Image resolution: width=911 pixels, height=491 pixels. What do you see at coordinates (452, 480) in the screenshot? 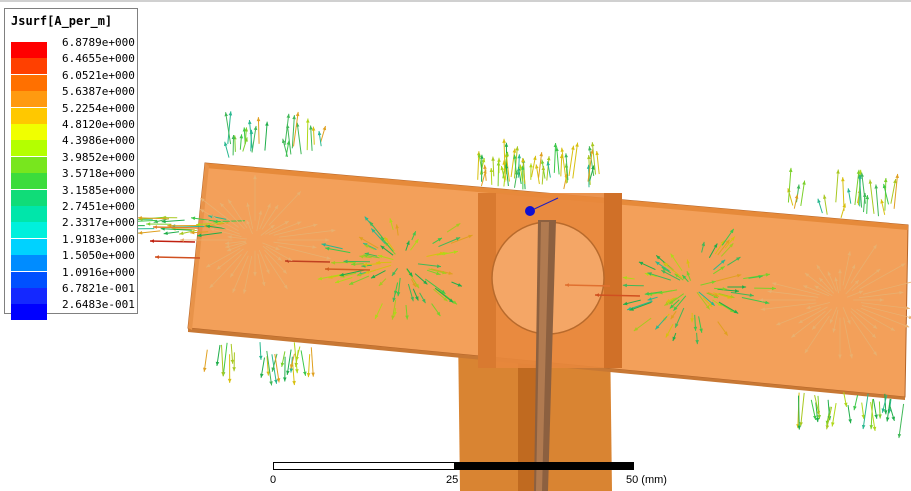
I see `scale-tick-25: 25` at bounding box center [452, 480].